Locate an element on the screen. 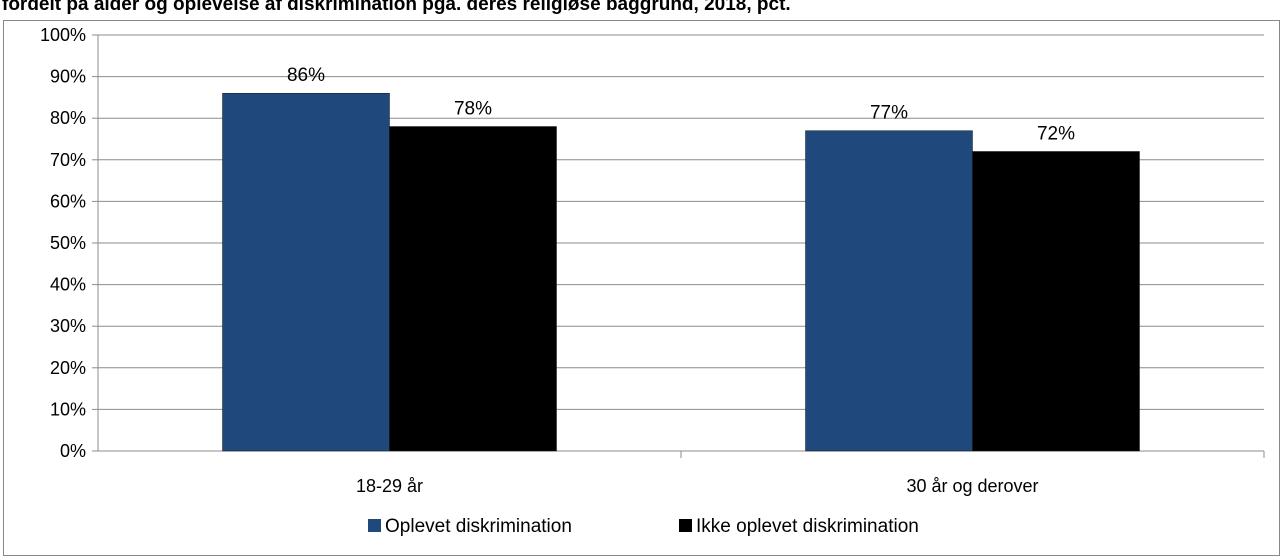  y-tick-label: 40% is located at coordinates (68, 285).